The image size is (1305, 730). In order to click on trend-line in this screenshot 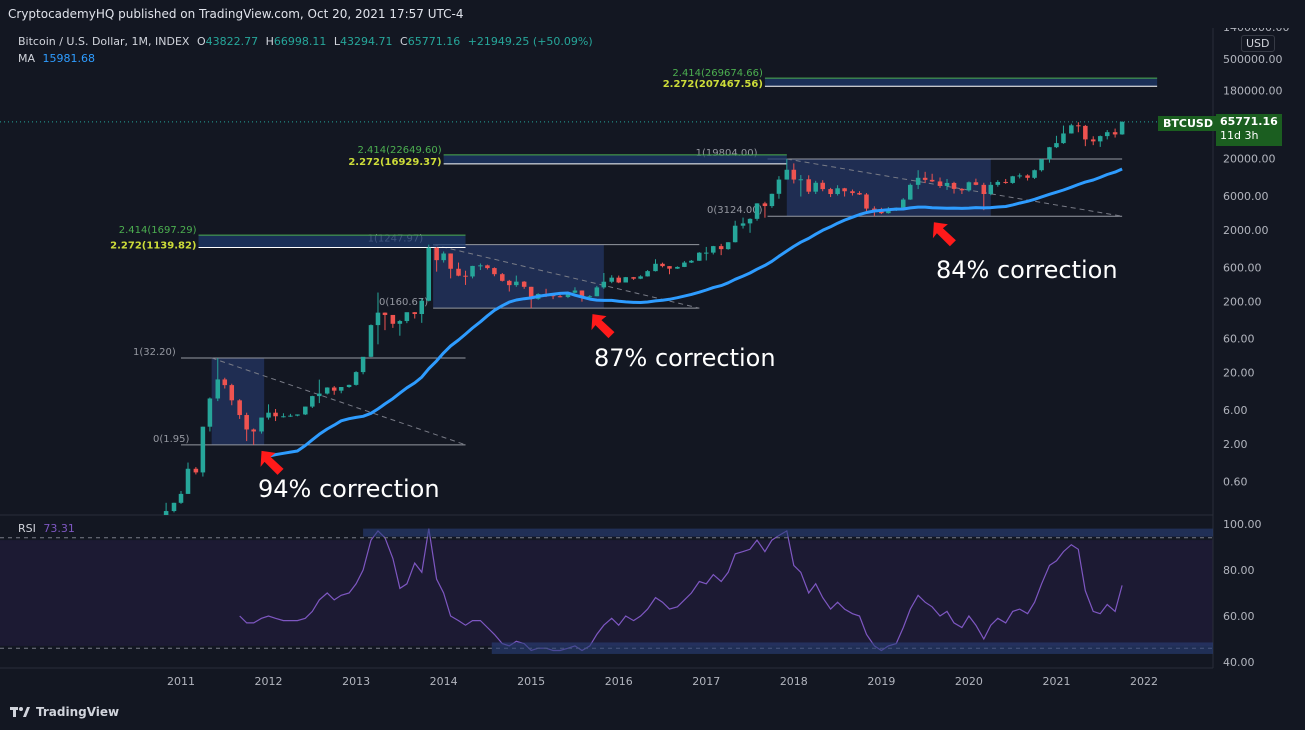, I will do `click(566, 276)`.